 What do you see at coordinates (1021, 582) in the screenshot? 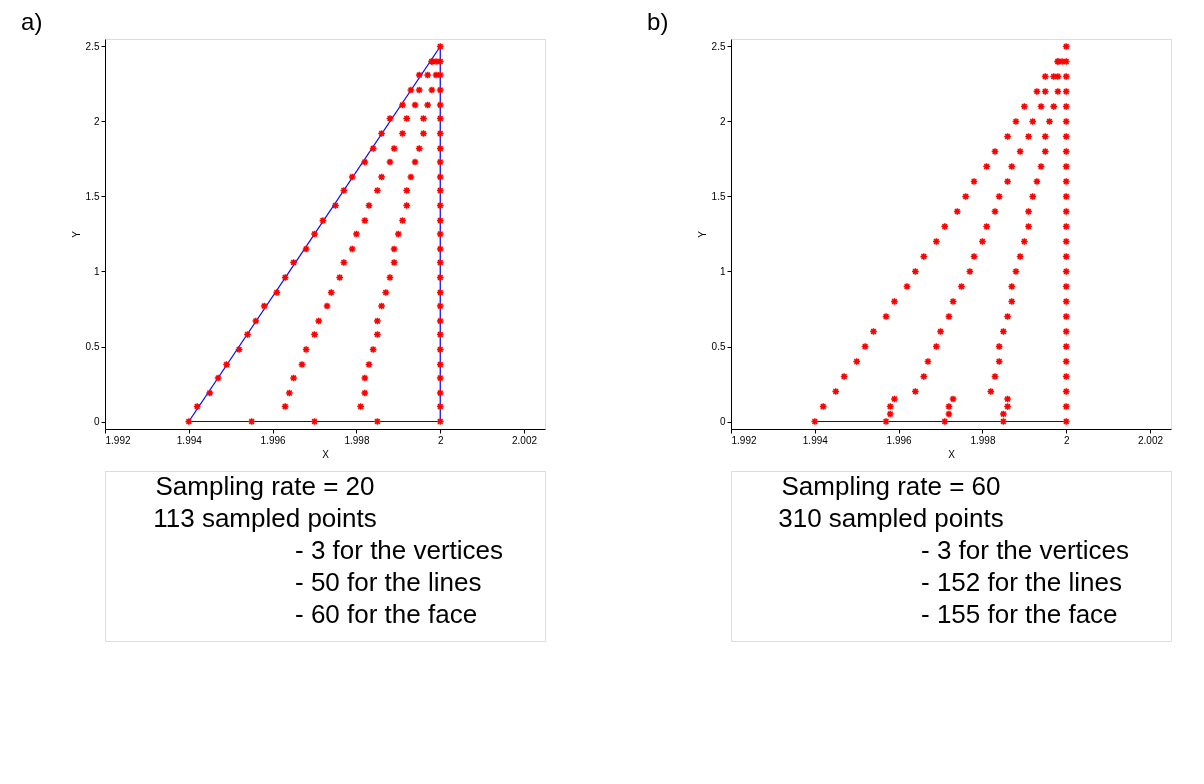
I see `text: - 152 for the lines` at bounding box center [1021, 582].